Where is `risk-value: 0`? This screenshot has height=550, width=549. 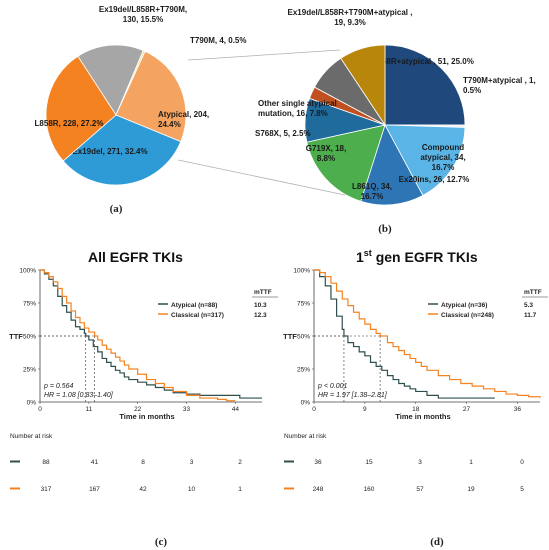 risk-value: 0 is located at coordinates (522, 462).